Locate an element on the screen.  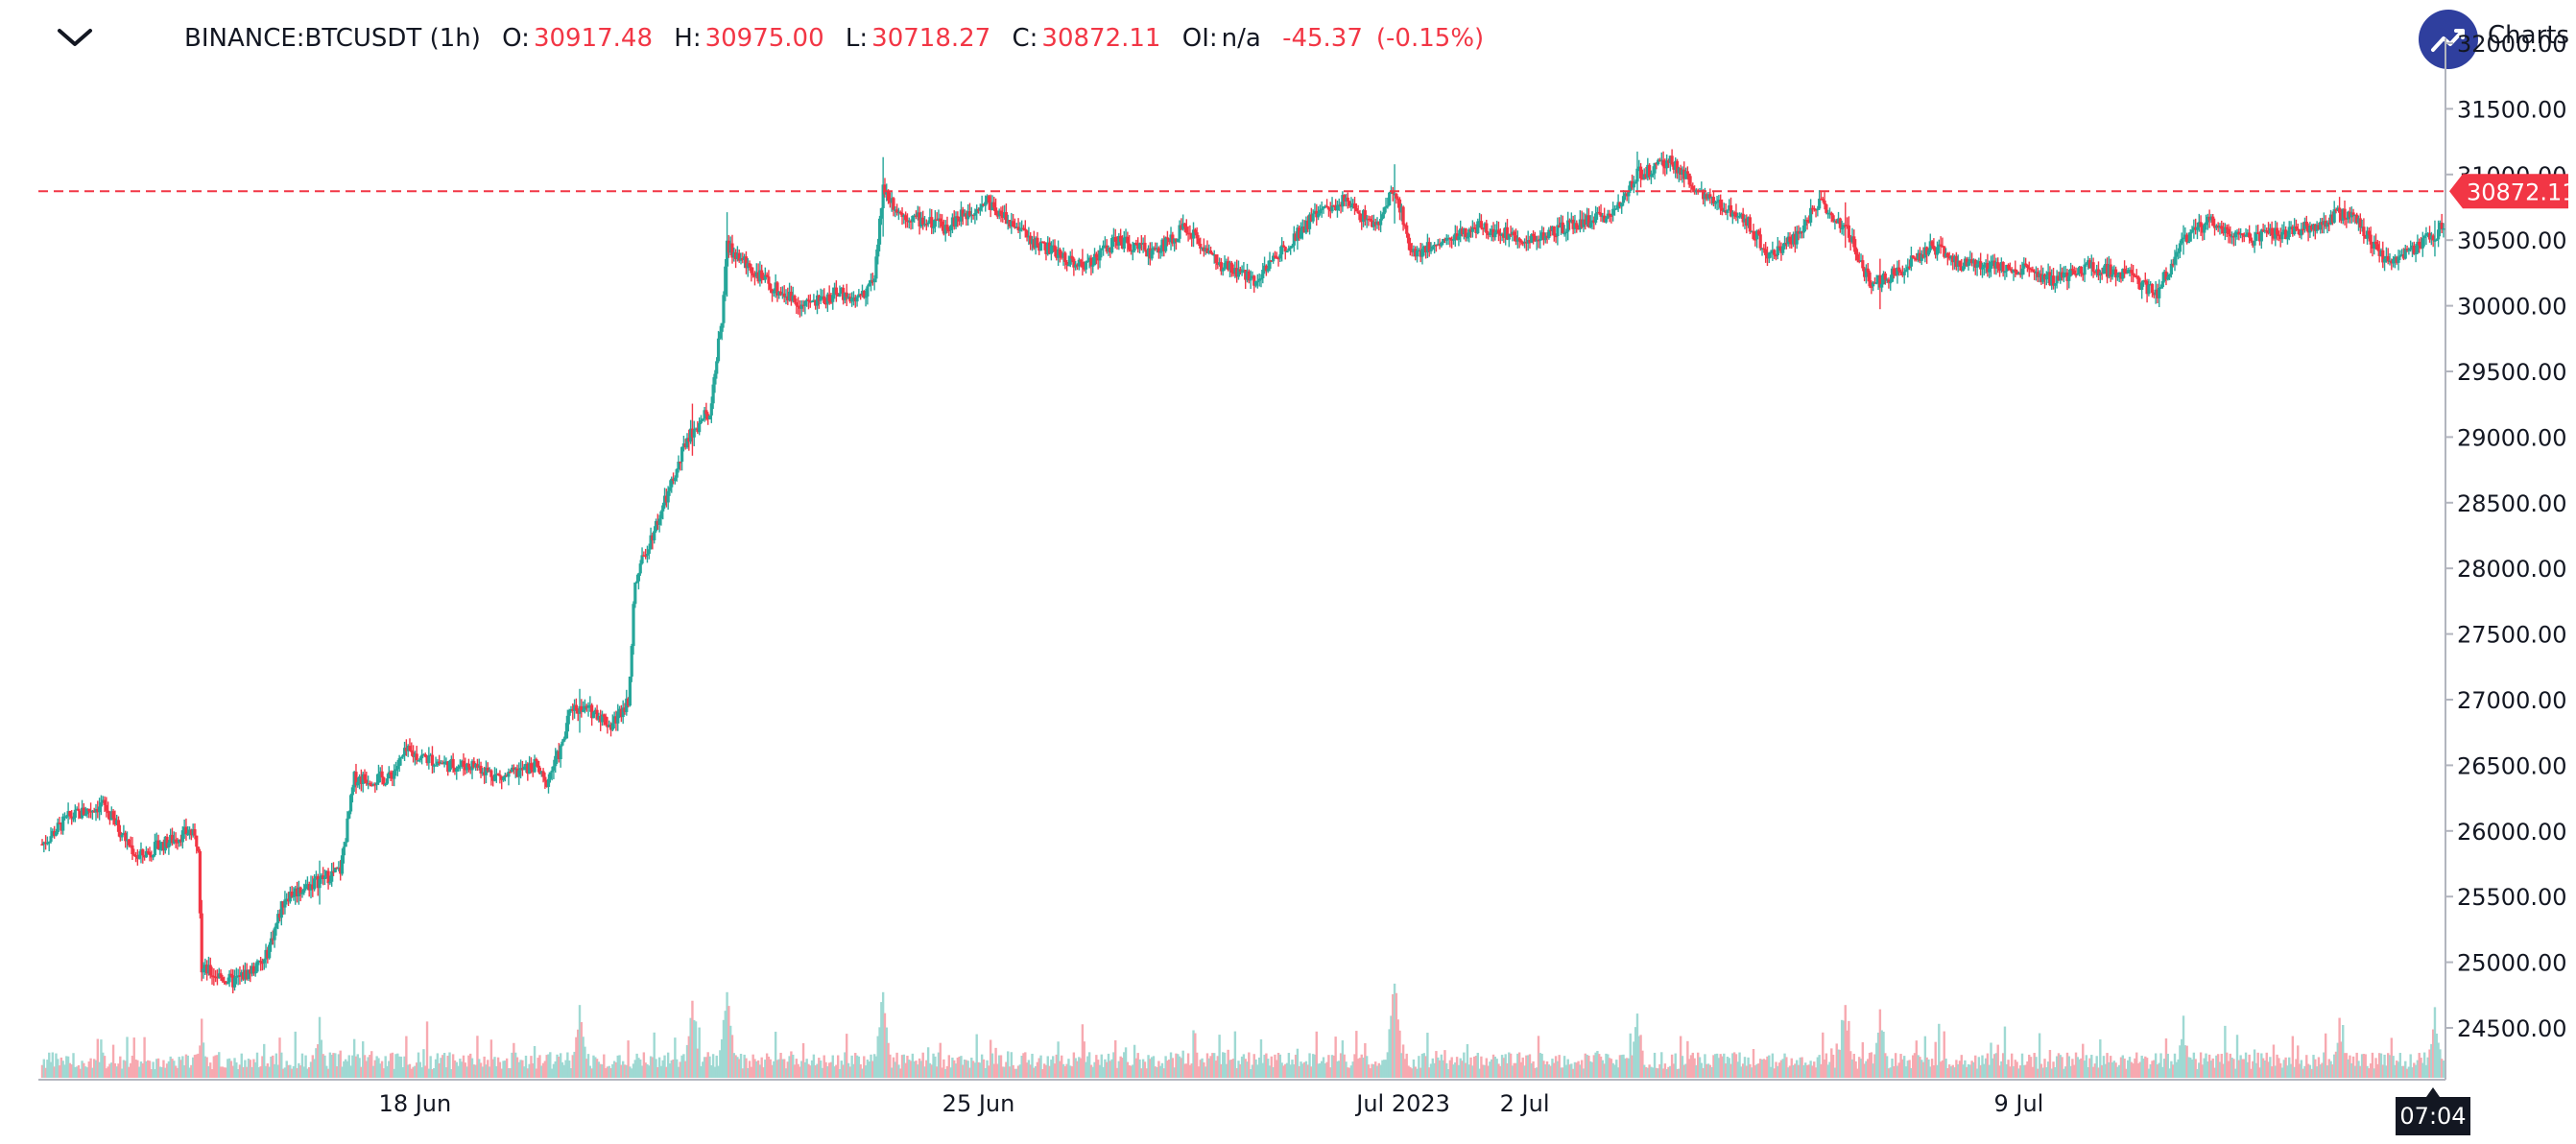
chevron-down-icon is located at coordinates (75, 37).